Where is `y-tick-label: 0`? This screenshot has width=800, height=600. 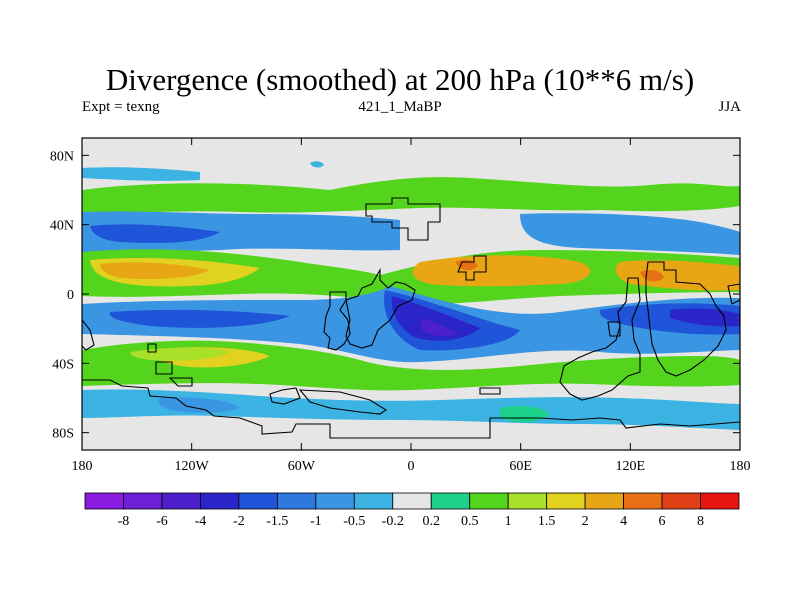
y-tick-label: 0 is located at coordinates (70, 295).